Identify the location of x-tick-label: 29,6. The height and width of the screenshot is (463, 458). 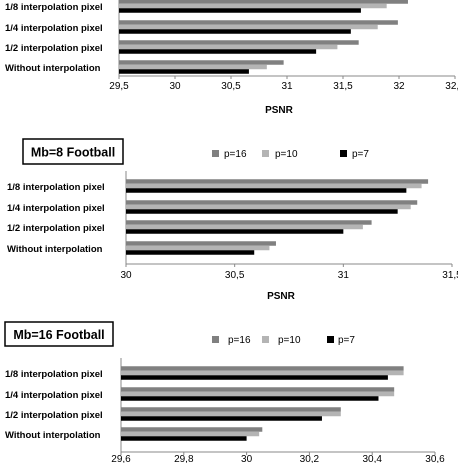
(121, 458).